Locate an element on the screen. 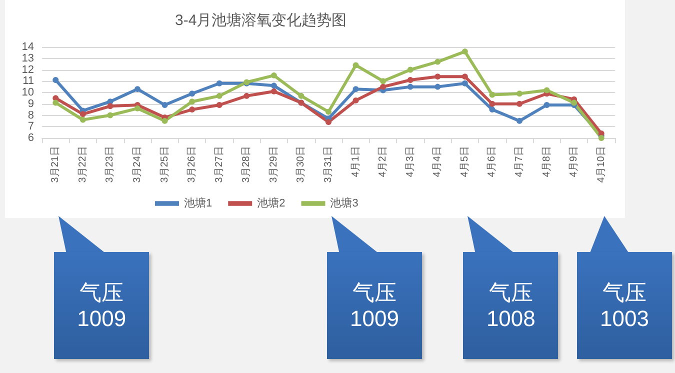 Image resolution: width=675 pixels, height=373 pixels. y-tick-label: 11 is located at coordinates (28, 81).